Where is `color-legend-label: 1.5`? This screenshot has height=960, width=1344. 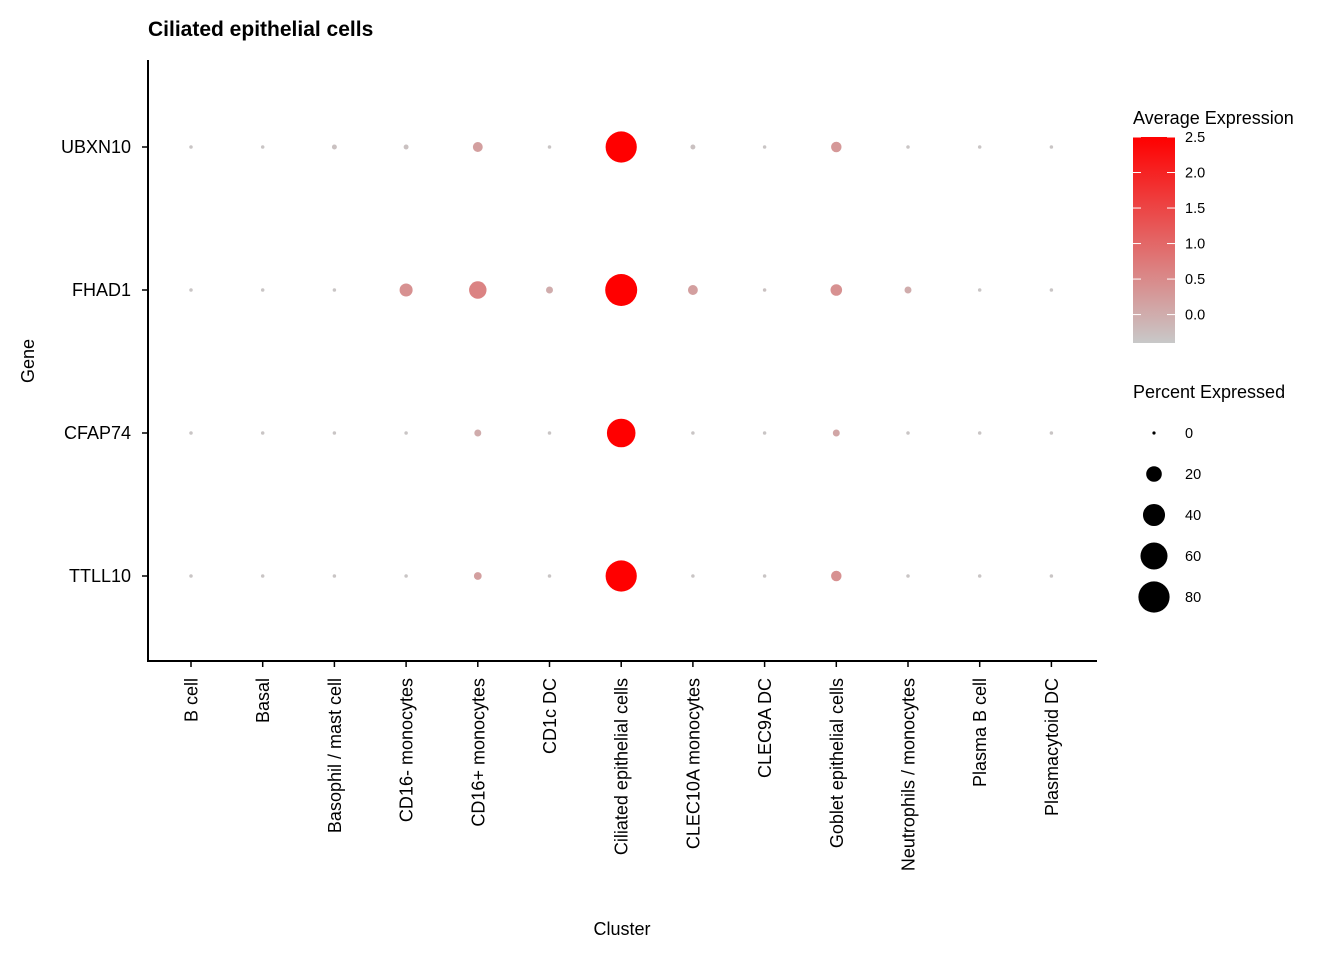
color-legend-label: 1.5 is located at coordinates (1195, 209).